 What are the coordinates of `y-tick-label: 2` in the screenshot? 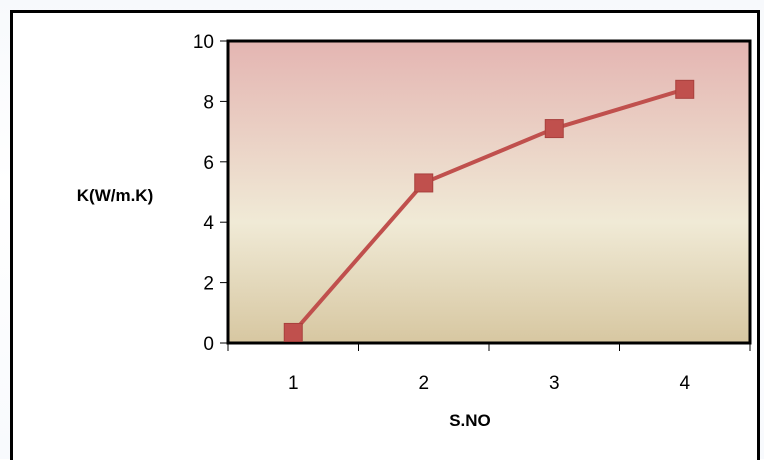 It's located at (208, 284).